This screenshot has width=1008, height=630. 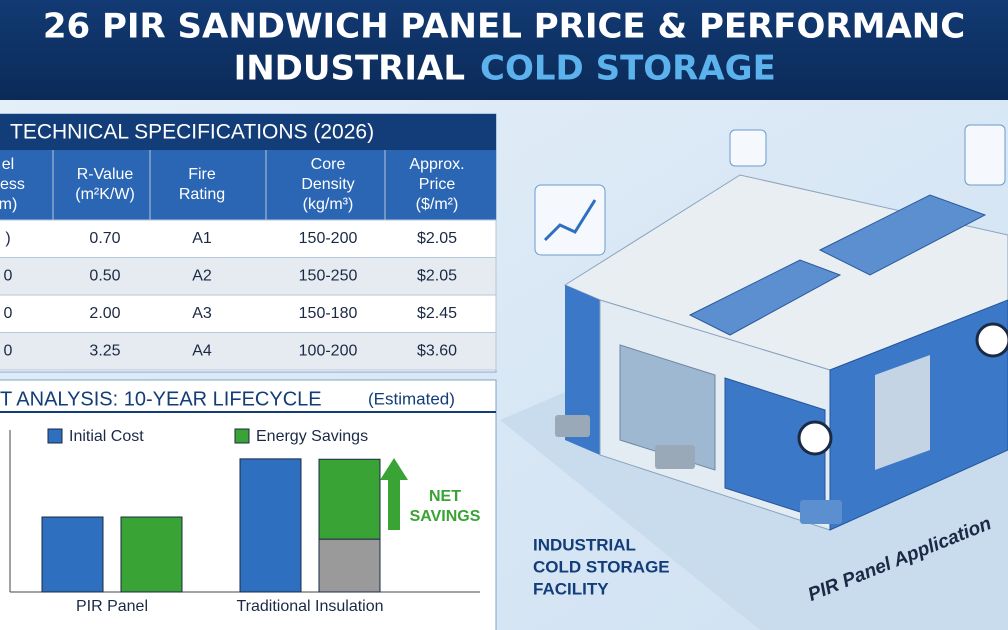 I want to click on column-header: el, so click(x=8, y=164).